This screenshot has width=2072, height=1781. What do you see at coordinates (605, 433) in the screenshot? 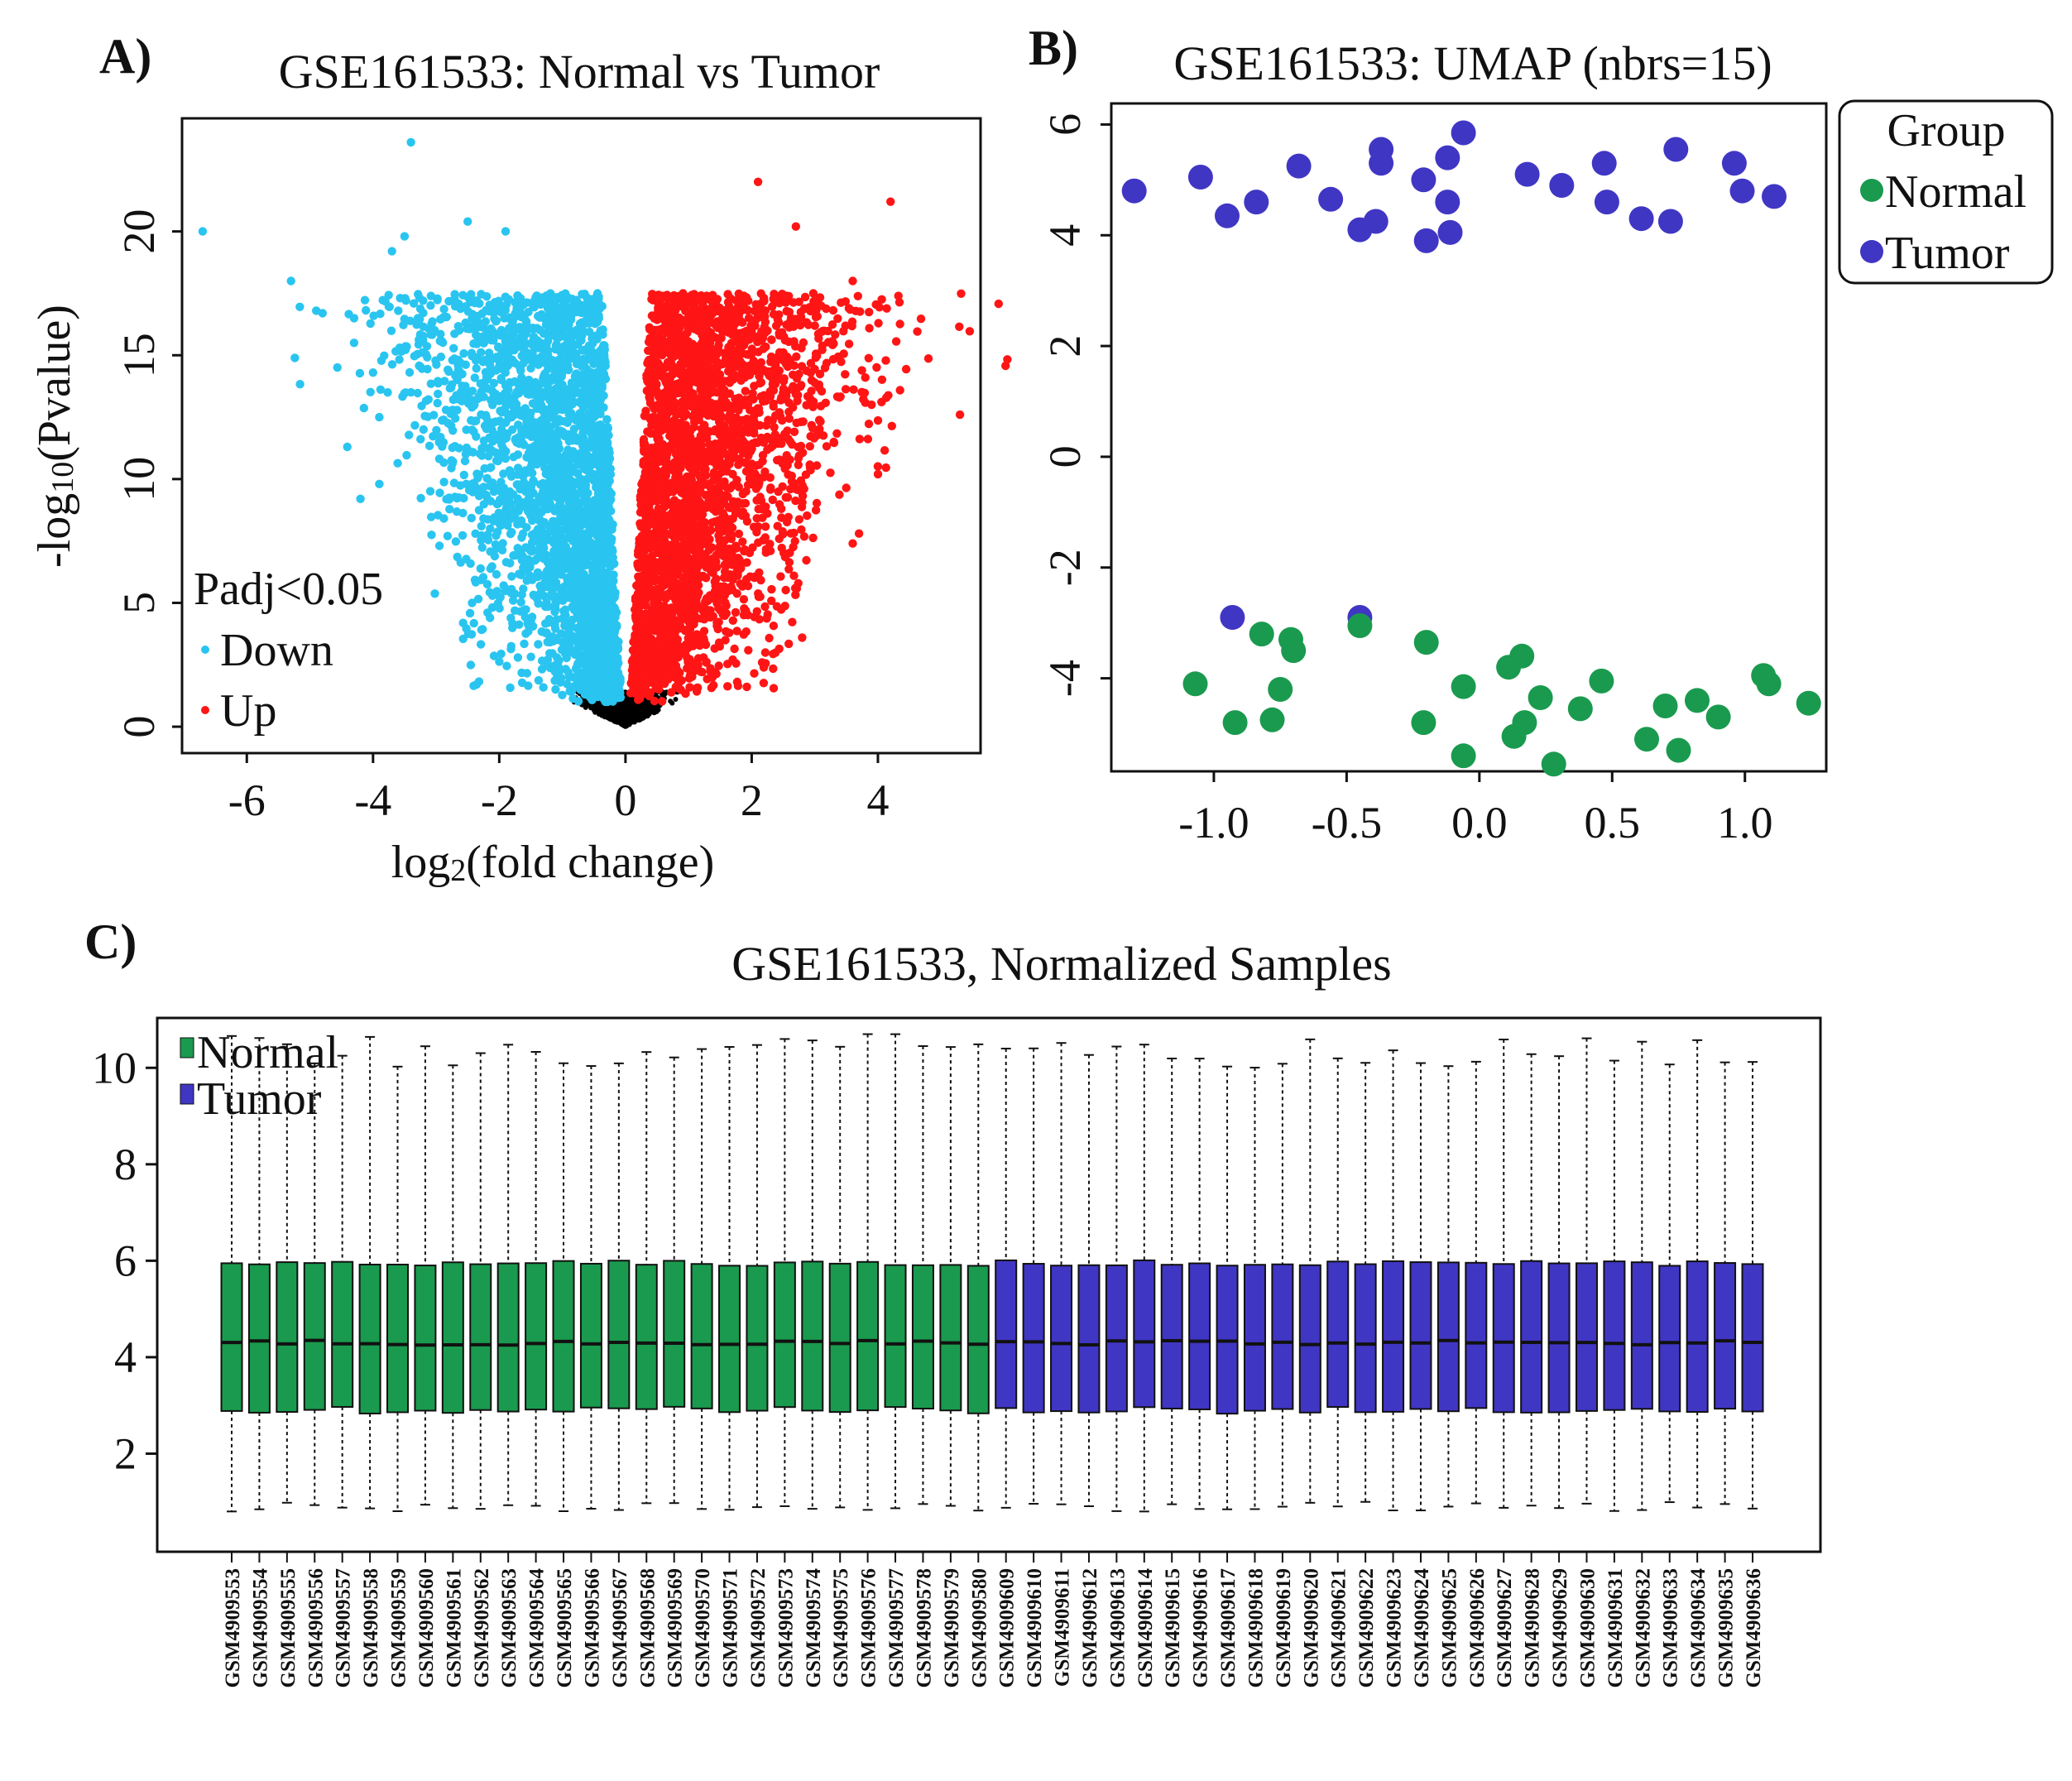
I see `volcano-points` at bounding box center [605, 433].